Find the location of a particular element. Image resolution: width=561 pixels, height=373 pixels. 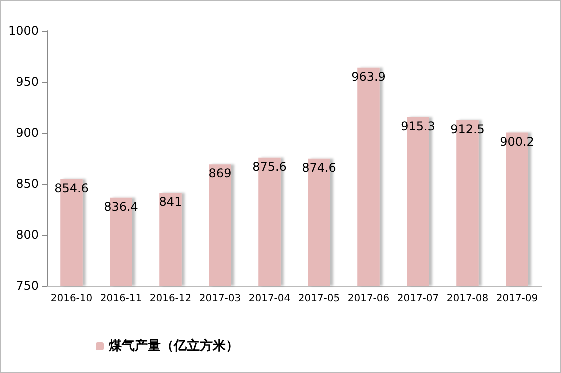

x-tick-label: 2016-12 is located at coordinates (171, 299).